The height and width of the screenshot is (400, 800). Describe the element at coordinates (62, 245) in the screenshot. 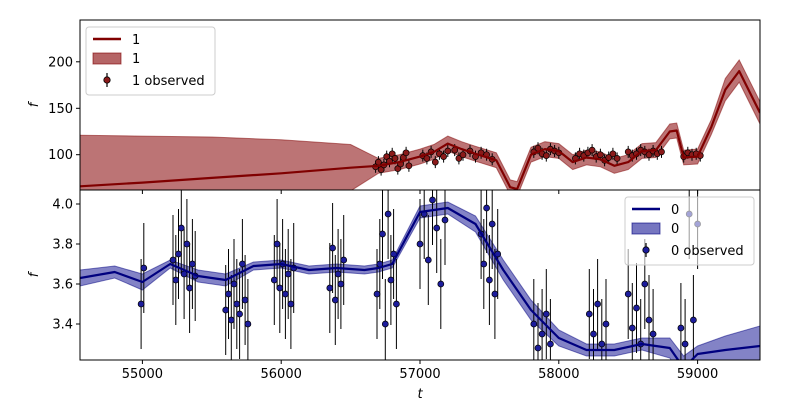

I see `bottom-y-tick-label: 3.8` at that location.